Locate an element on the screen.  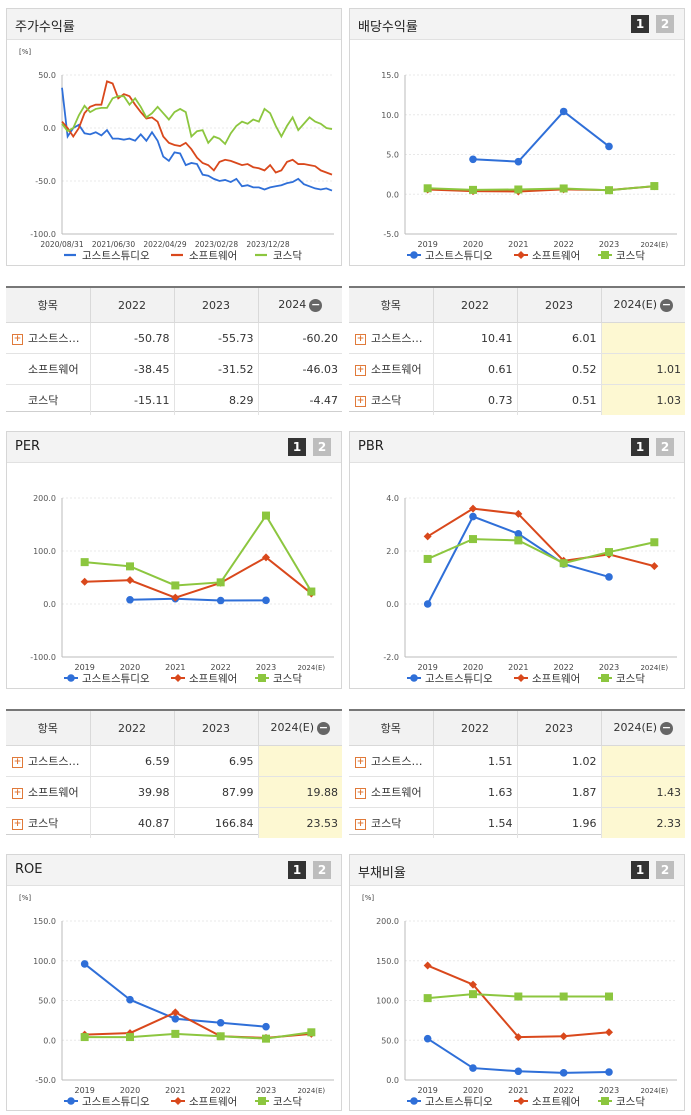
table-cell: -4.47 is located at coordinates (323, 400).